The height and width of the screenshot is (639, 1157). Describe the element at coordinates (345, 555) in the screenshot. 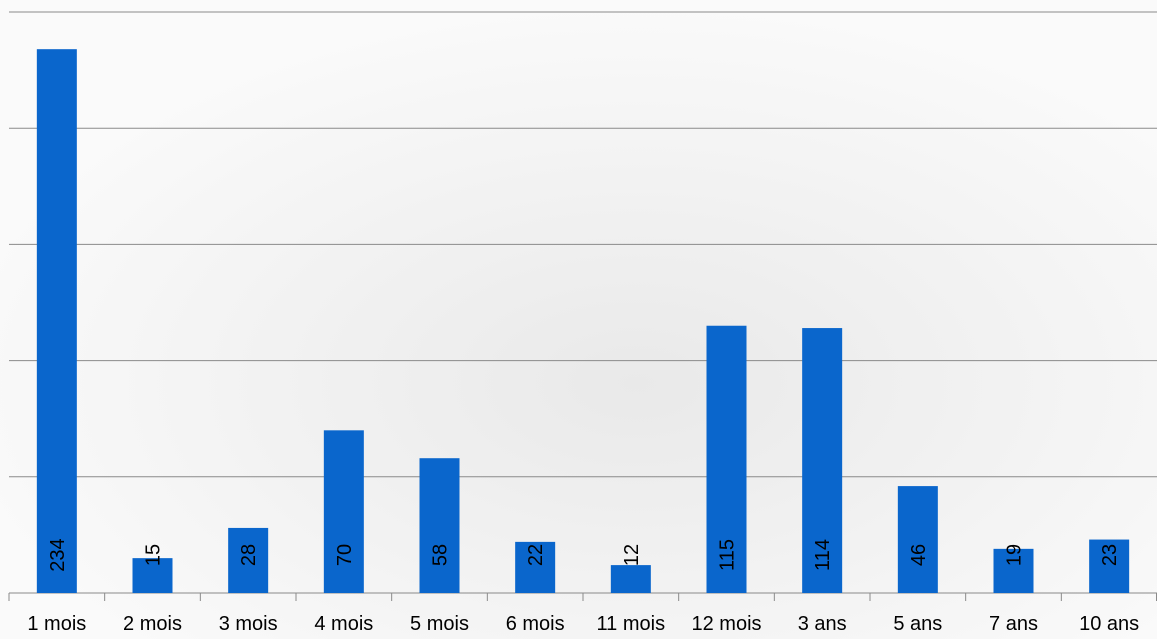

I see `data-label: 70` at that location.